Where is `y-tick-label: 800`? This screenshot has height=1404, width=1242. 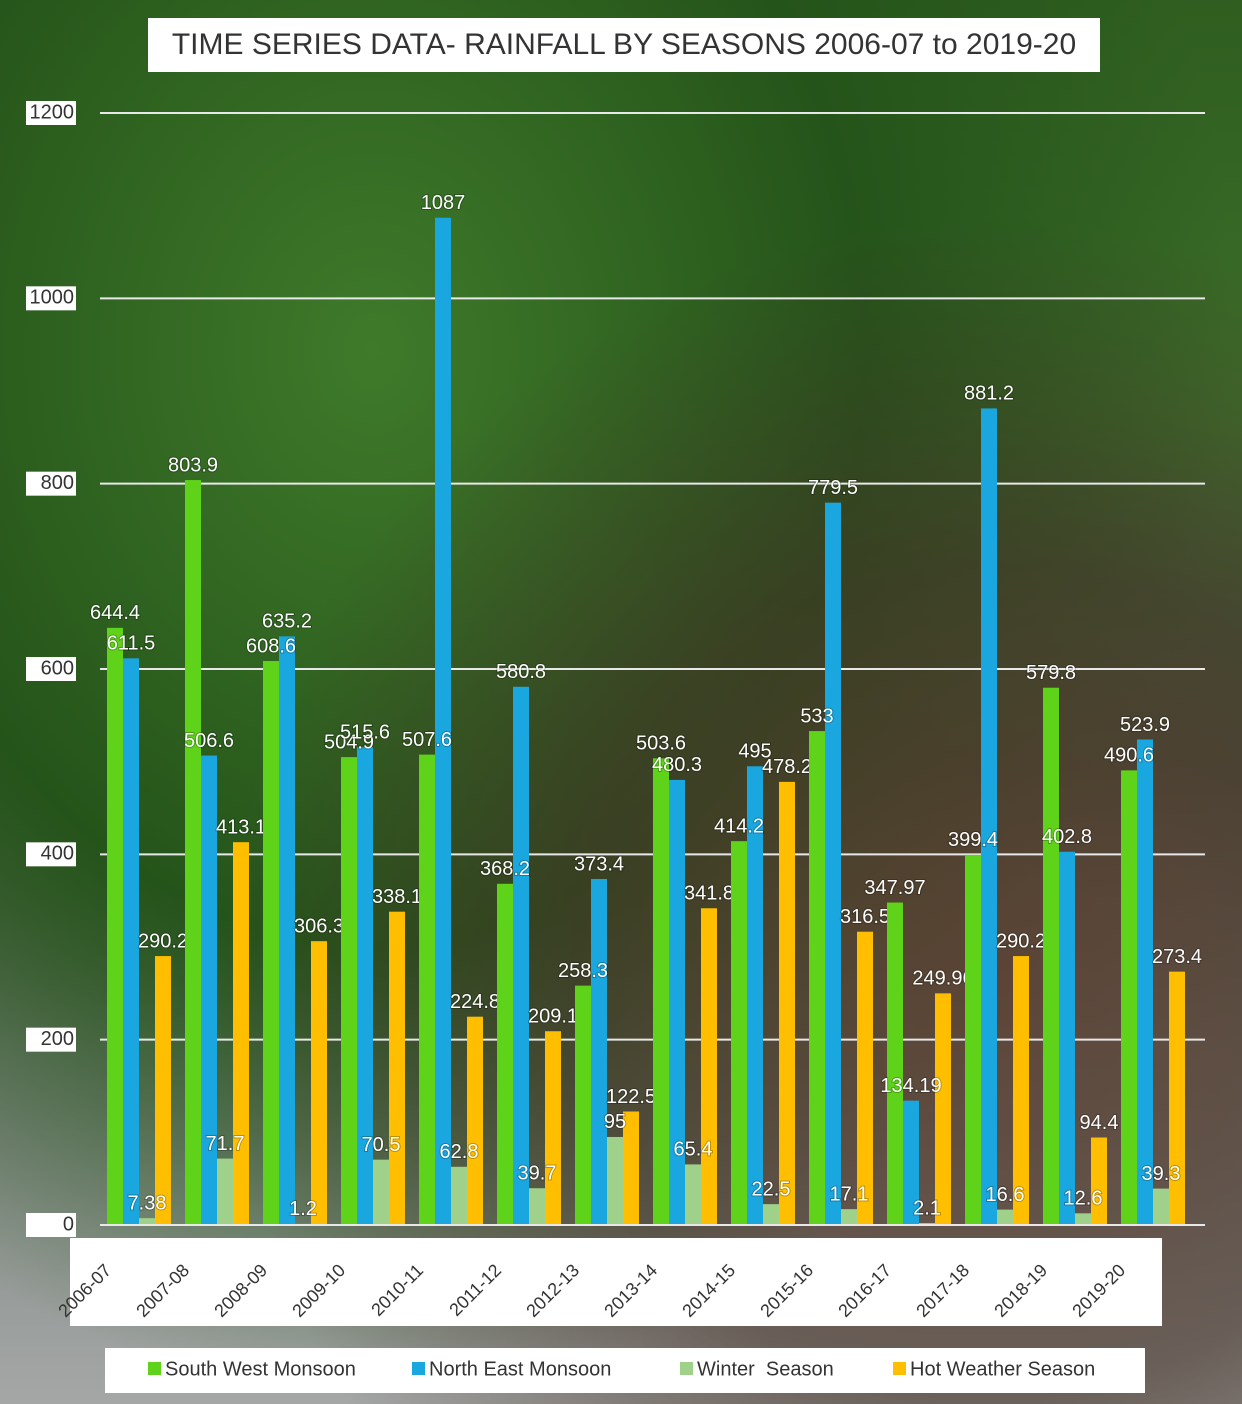 y-tick-label: 800 is located at coordinates (57, 483).